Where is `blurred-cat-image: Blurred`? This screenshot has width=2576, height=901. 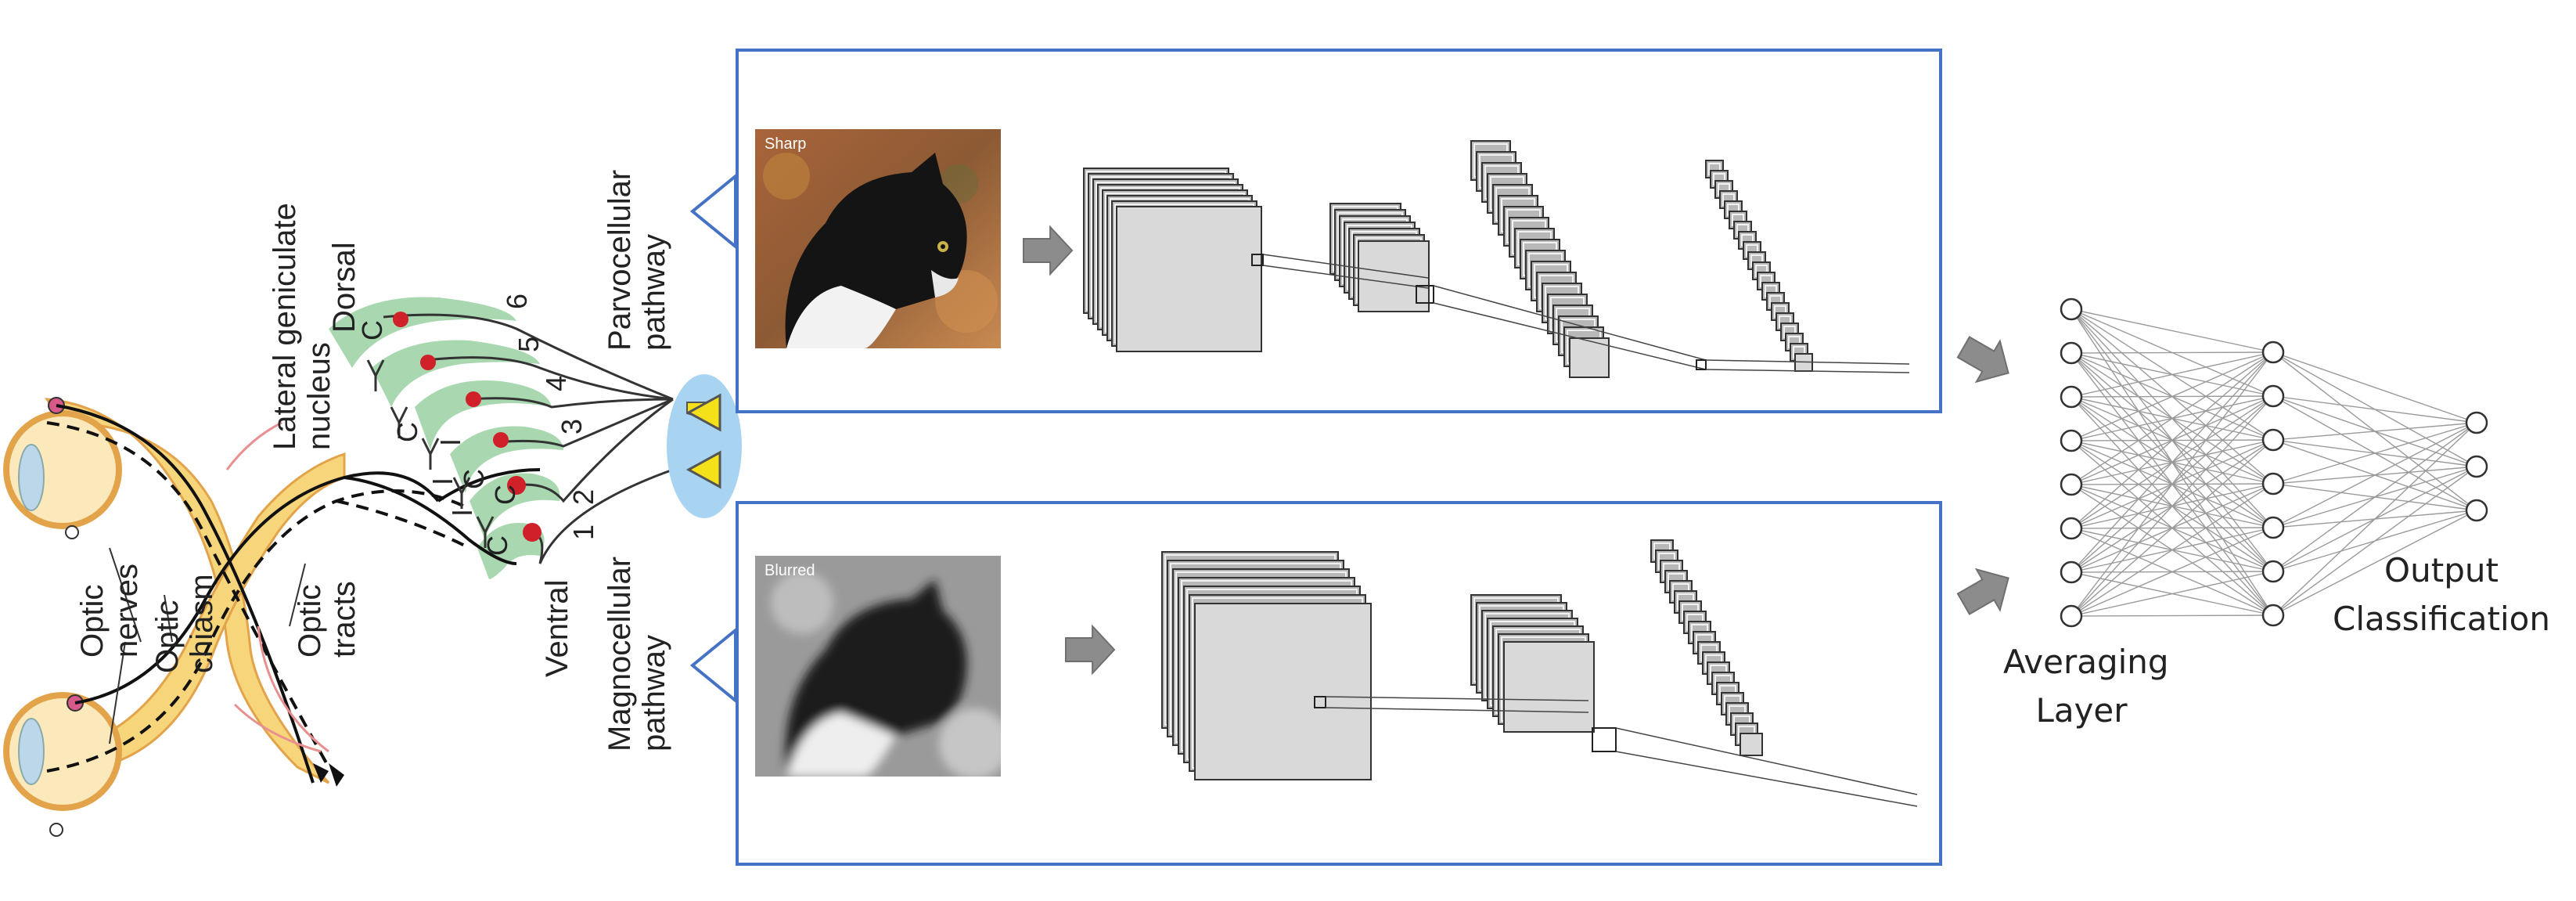 blurred-cat-image: Blurred is located at coordinates (878, 666).